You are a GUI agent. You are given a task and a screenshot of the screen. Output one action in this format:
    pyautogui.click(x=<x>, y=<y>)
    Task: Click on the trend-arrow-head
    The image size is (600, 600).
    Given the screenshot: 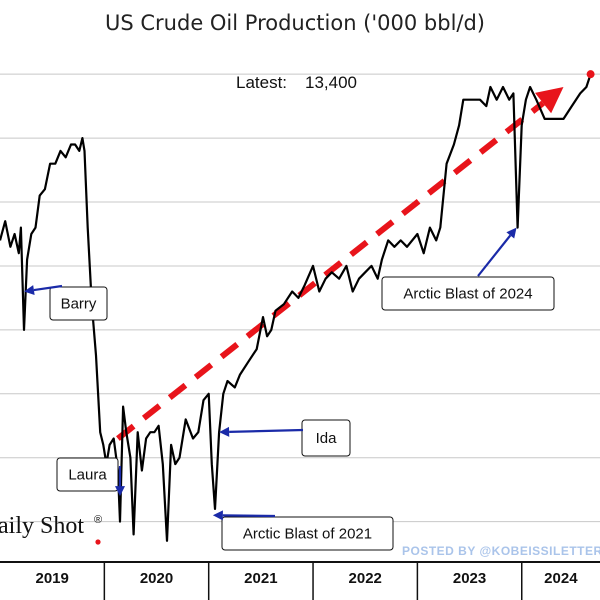 What is the action you would take?
    pyautogui.click(x=549, y=100)
    